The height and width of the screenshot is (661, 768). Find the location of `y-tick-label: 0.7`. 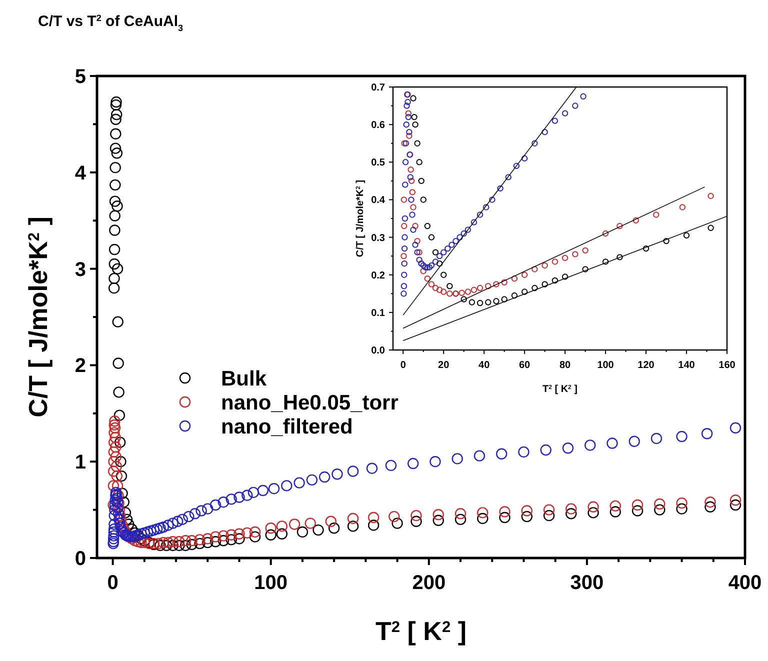

y-tick-label: 0.7 is located at coordinates (378, 88).